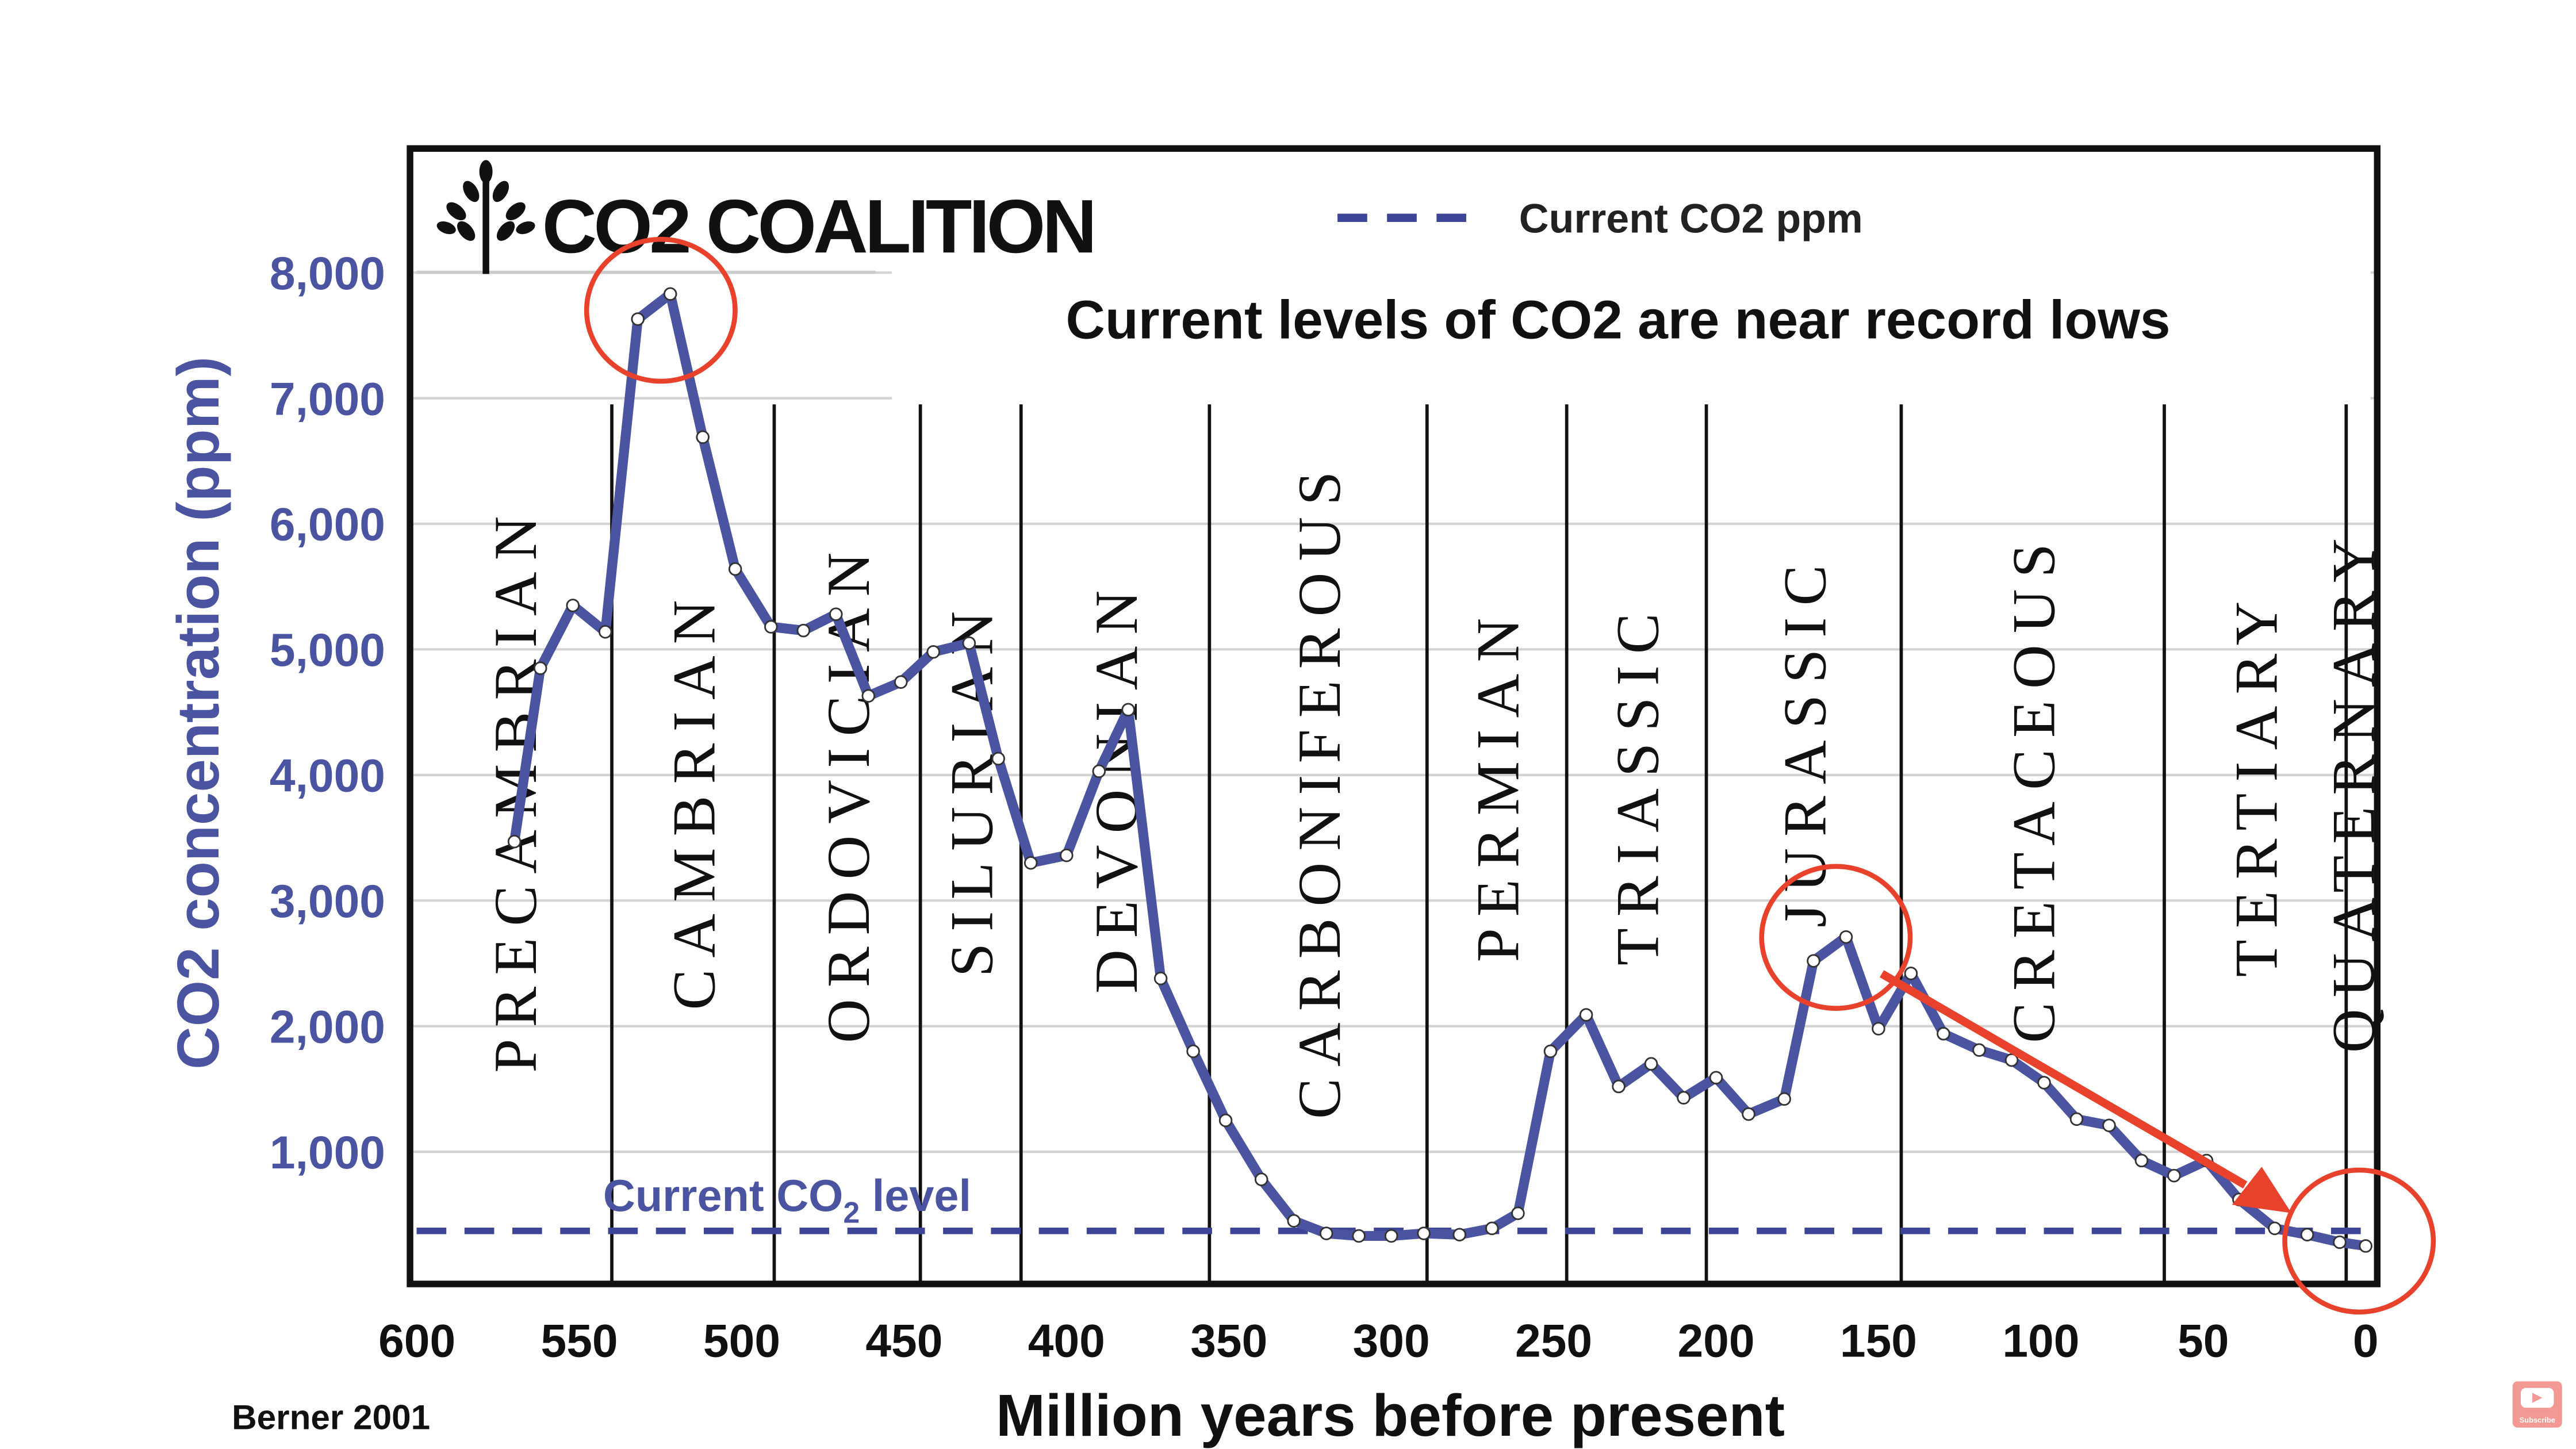  Describe the element at coordinates (818, 226) in the screenshot. I see `brand-logo-text: CO2 COALITION` at that location.